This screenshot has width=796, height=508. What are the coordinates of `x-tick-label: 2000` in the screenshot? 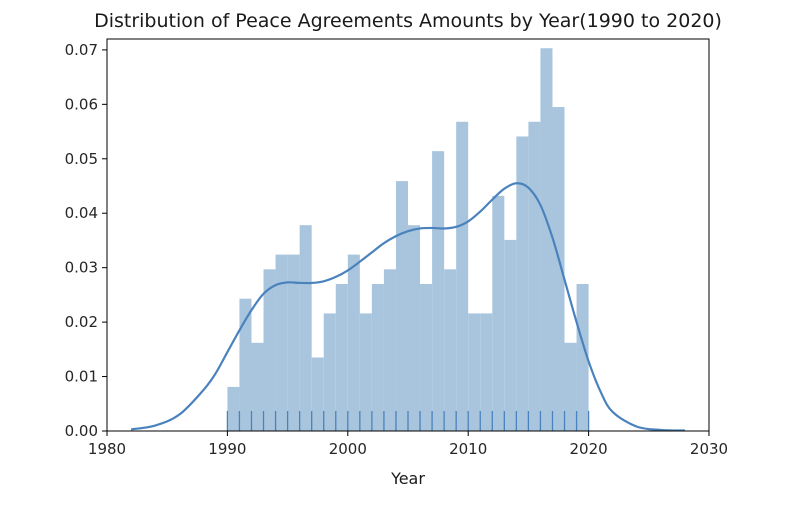 It's located at (348, 449).